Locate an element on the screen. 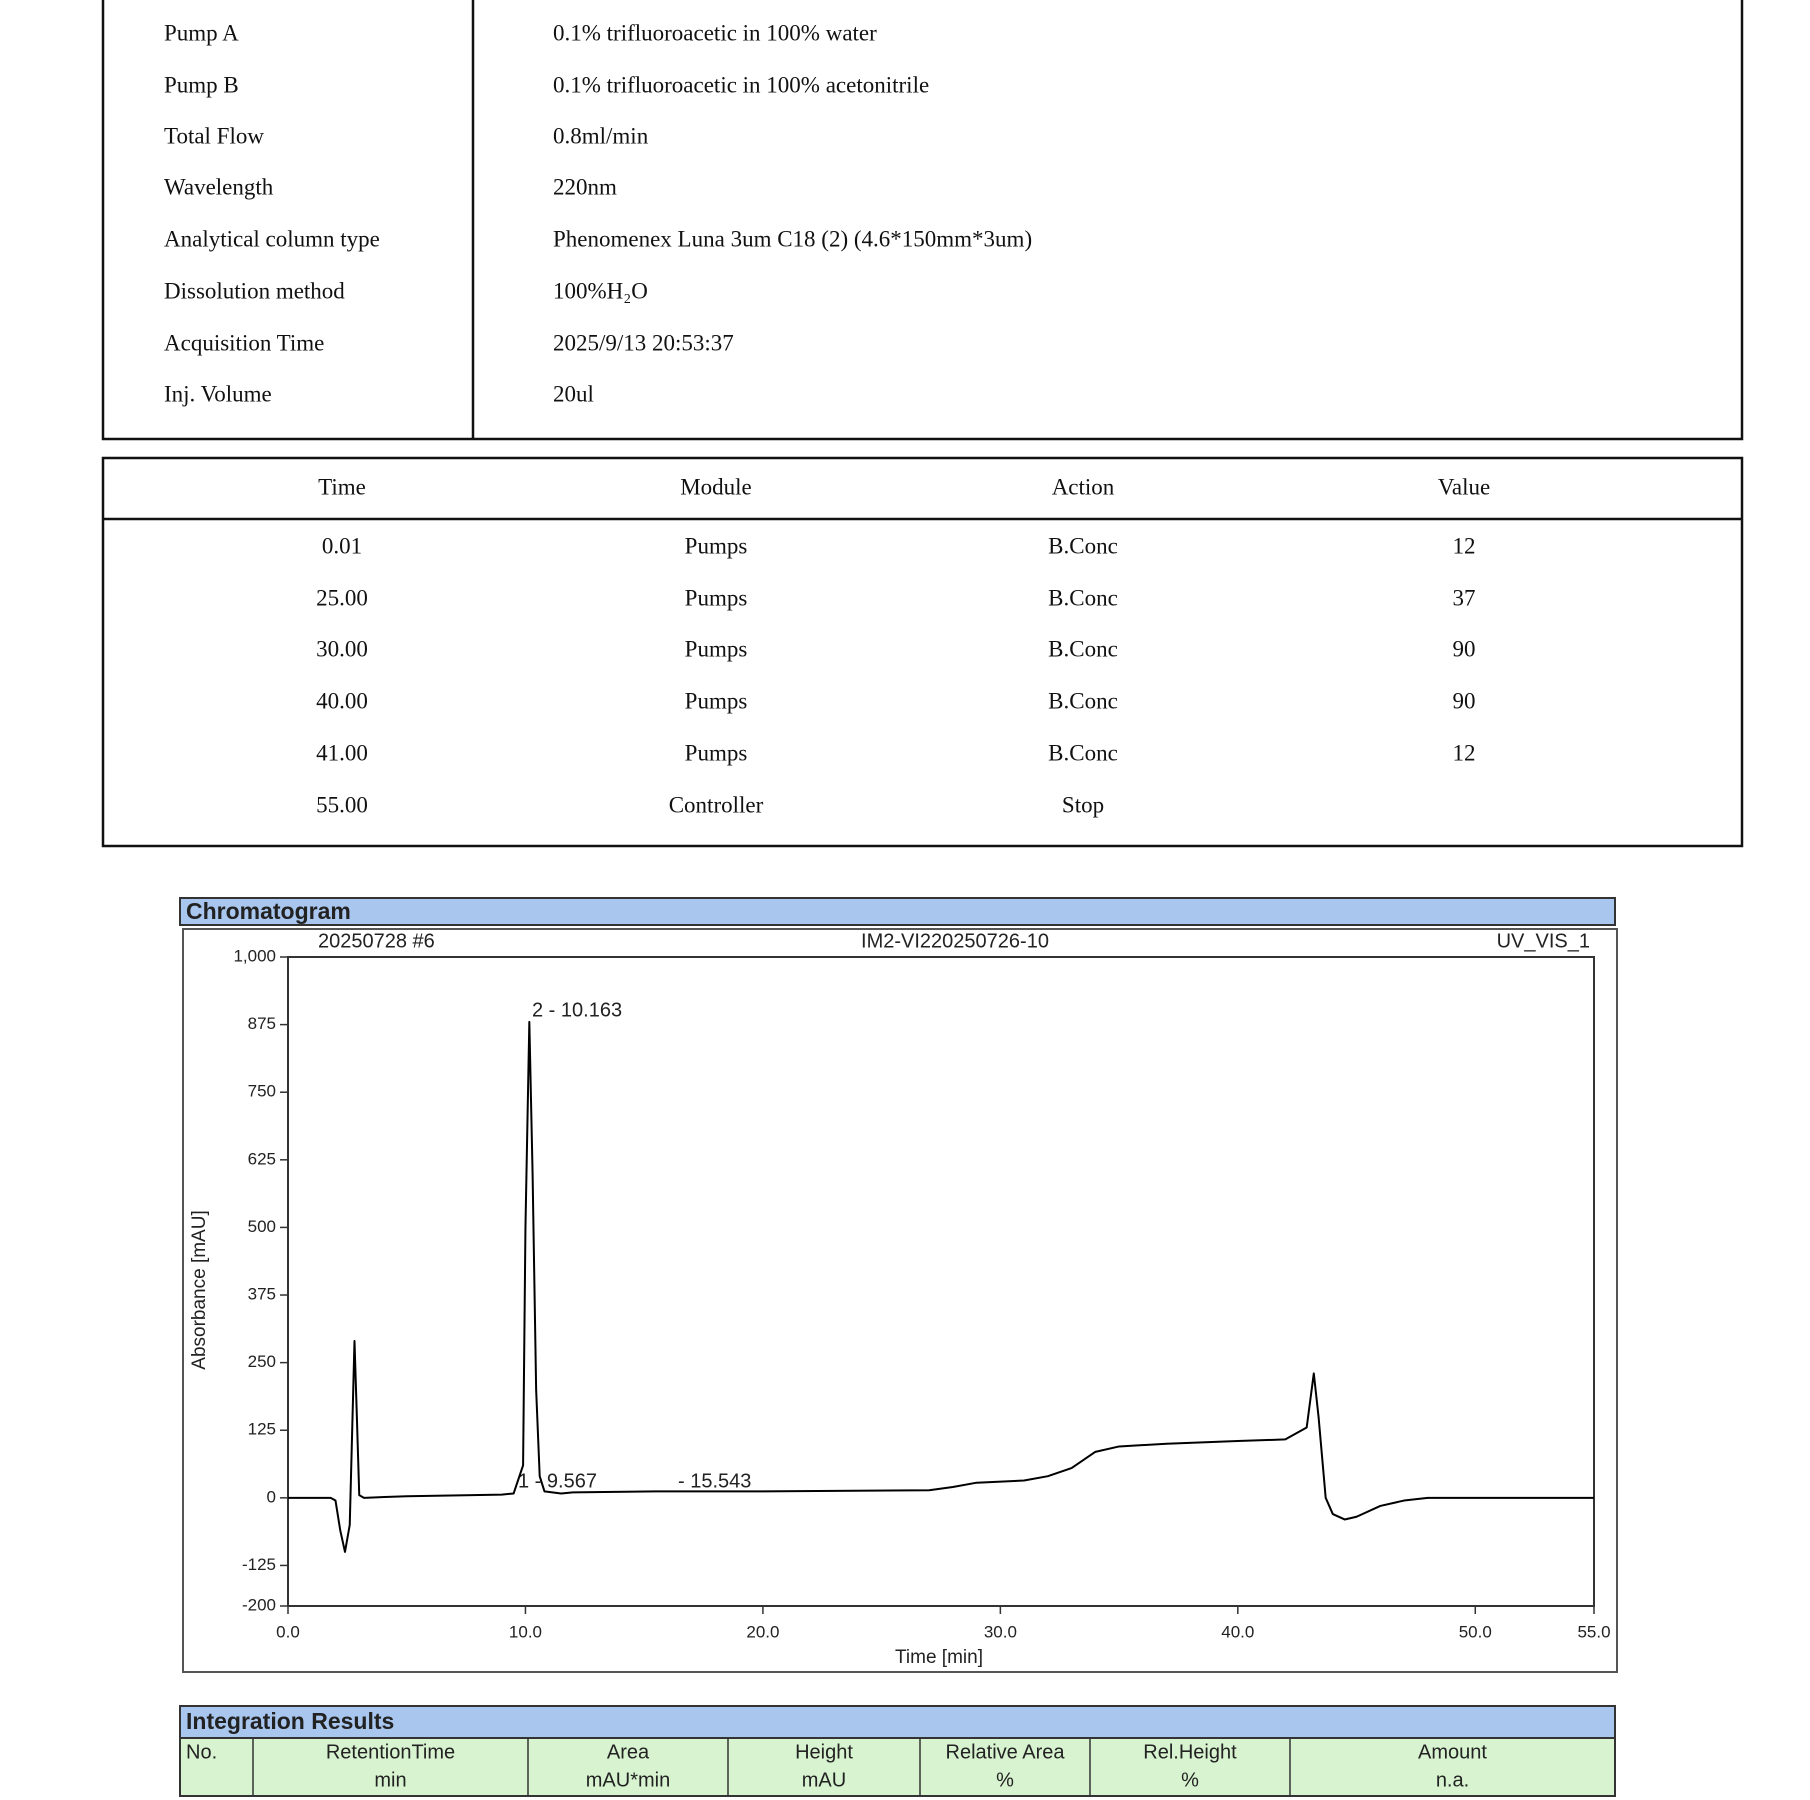 The image size is (1810, 1800). method-value: 0.8ml/min is located at coordinates (601, 135).